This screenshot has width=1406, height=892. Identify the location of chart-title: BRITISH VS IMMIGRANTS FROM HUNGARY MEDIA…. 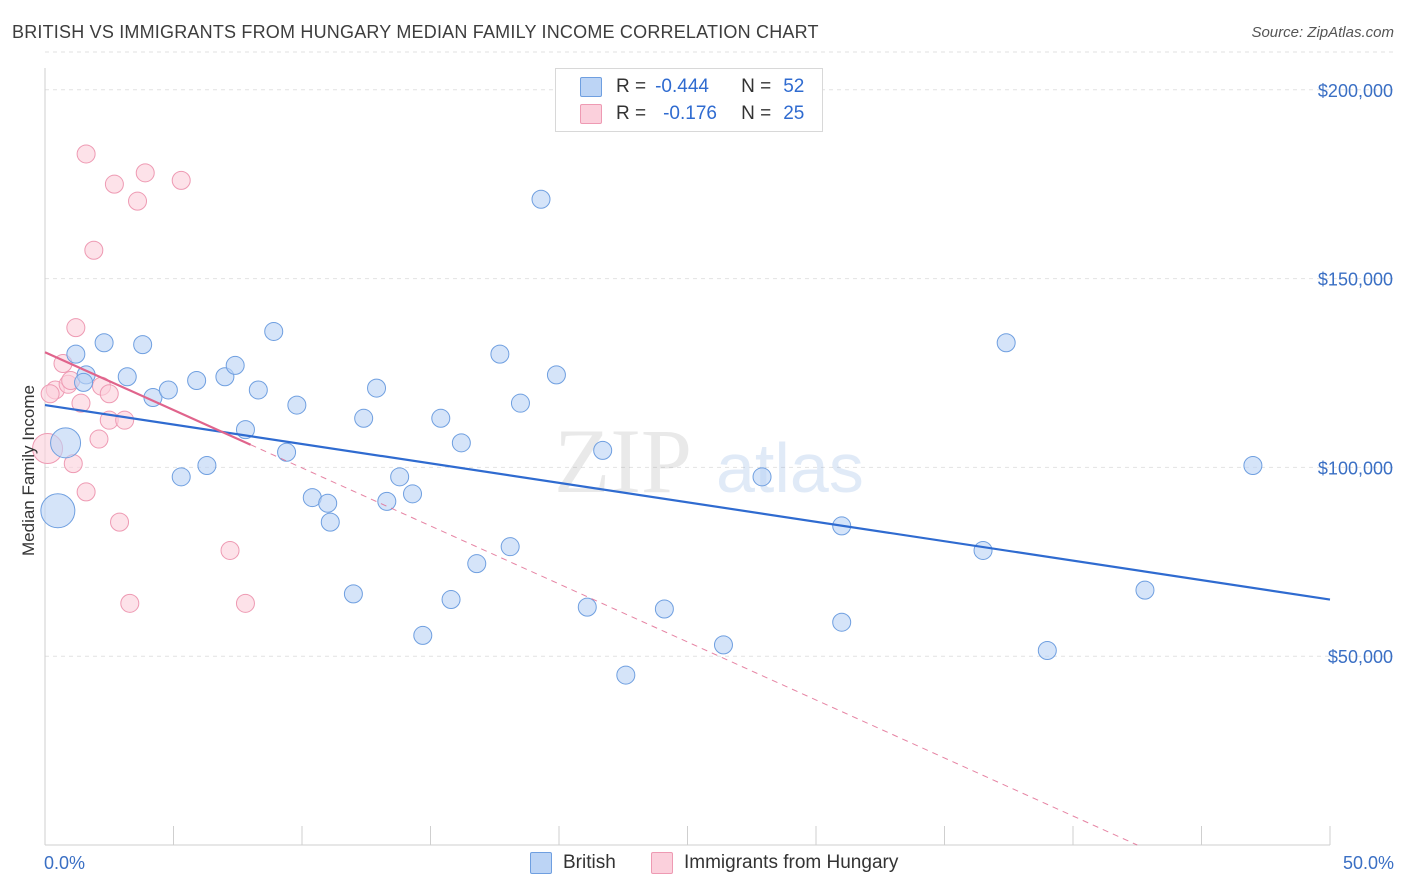
(415, 32).